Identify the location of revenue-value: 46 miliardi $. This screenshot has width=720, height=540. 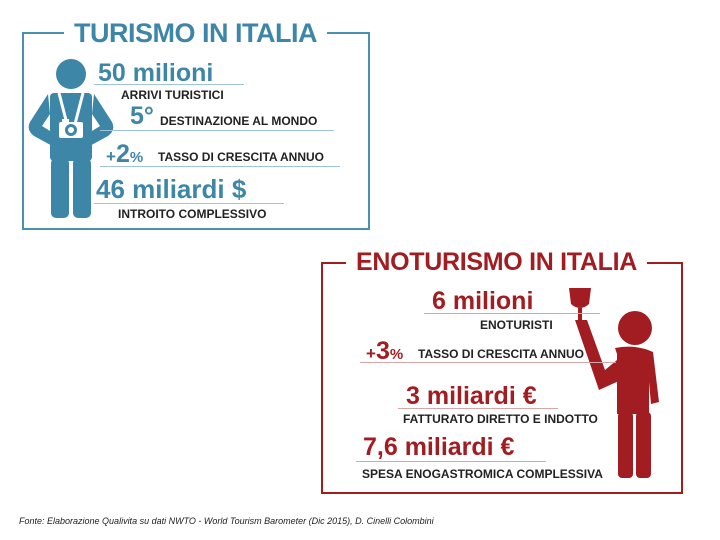
(171, 189).